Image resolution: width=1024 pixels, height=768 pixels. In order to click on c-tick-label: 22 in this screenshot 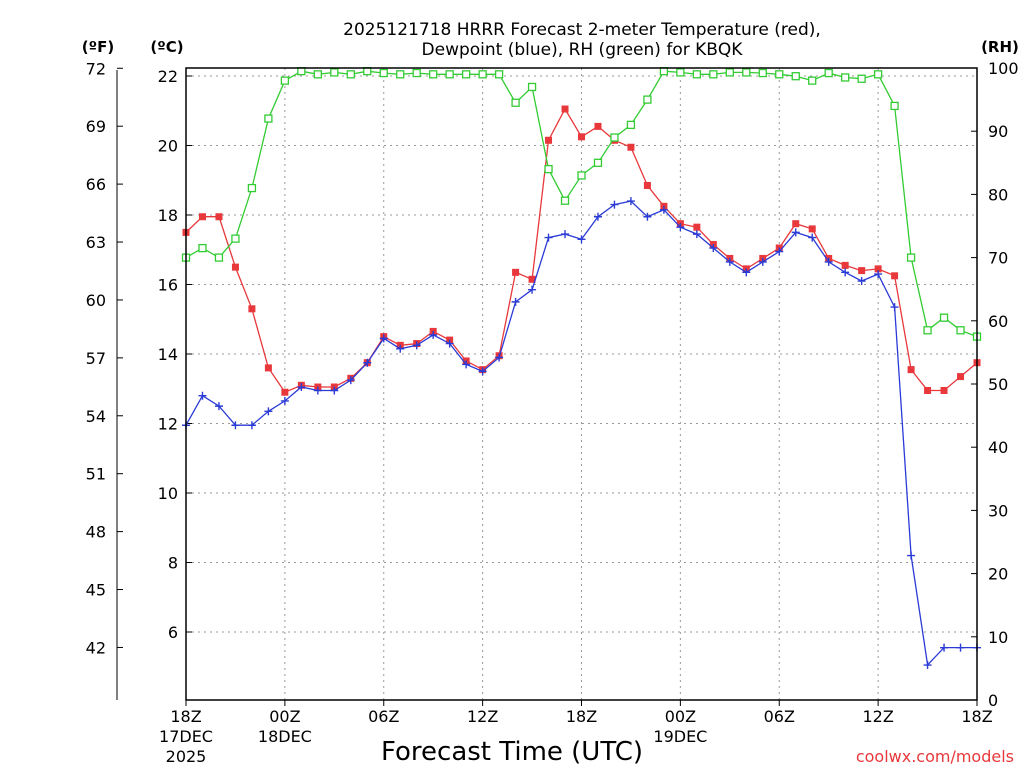, I will do `click(168, 76)`.